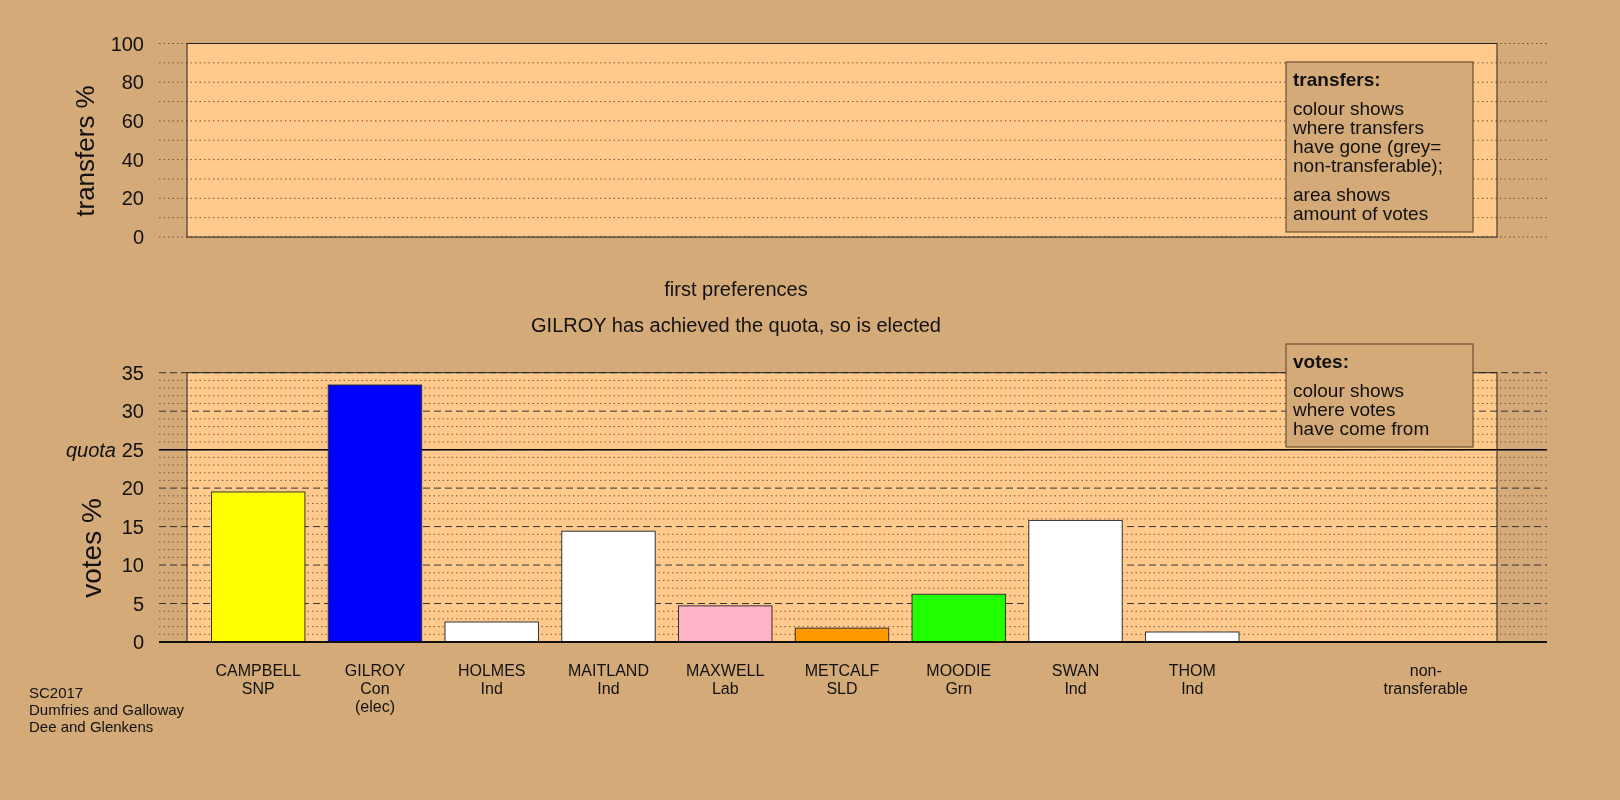  Describe the element at coordinates (132, 411) in the screenshot. I see `y-tick-label: 30` at that location.